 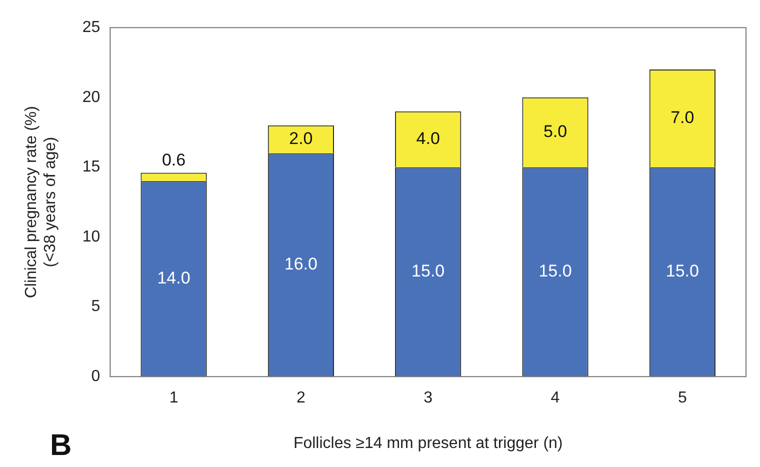 What do you see at coordinates (682, 118) in the screenshot?
I see `data-label: 7.0` at bounding box center [682, 118].